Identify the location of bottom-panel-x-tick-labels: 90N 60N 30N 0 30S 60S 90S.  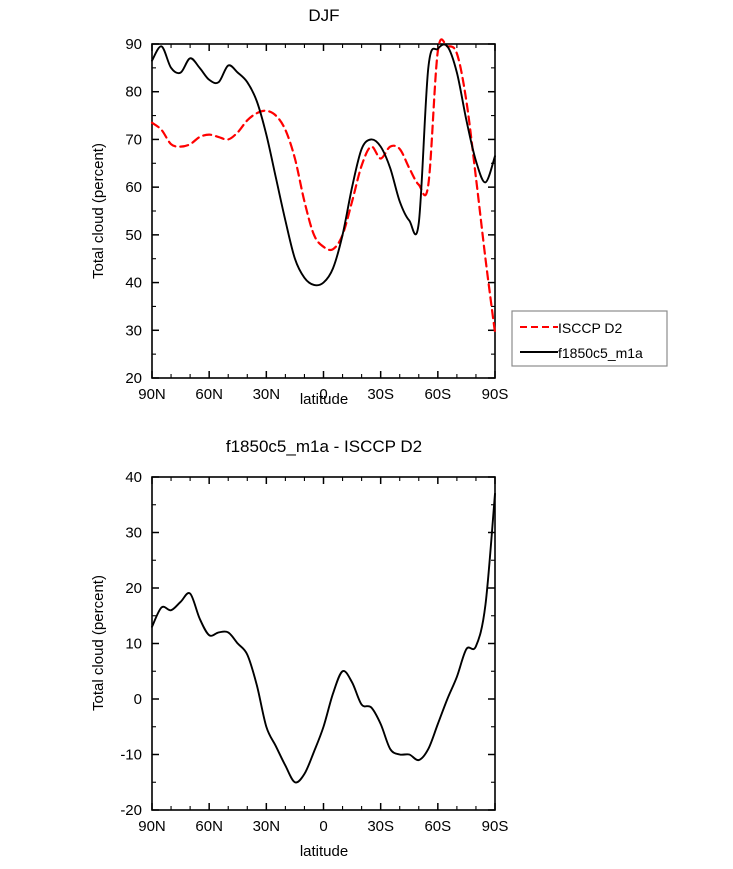
(323, 826).